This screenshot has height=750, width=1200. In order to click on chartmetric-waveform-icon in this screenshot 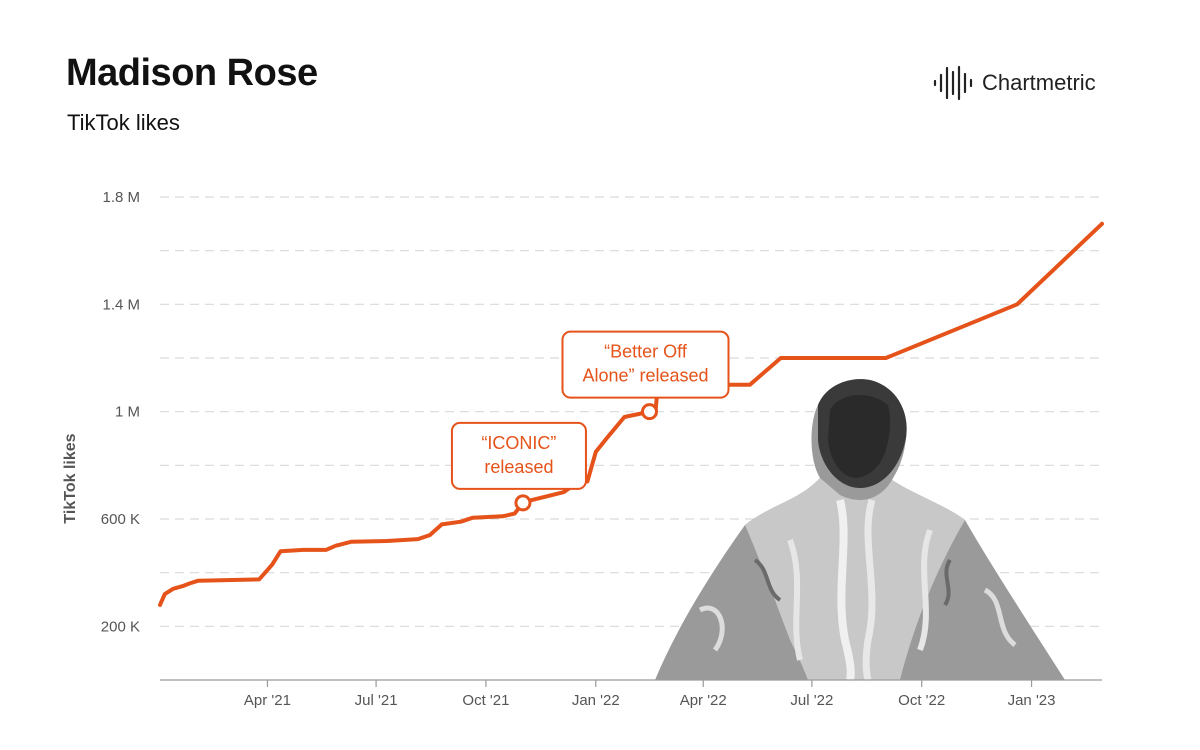, I will do `click(953, 83)`.